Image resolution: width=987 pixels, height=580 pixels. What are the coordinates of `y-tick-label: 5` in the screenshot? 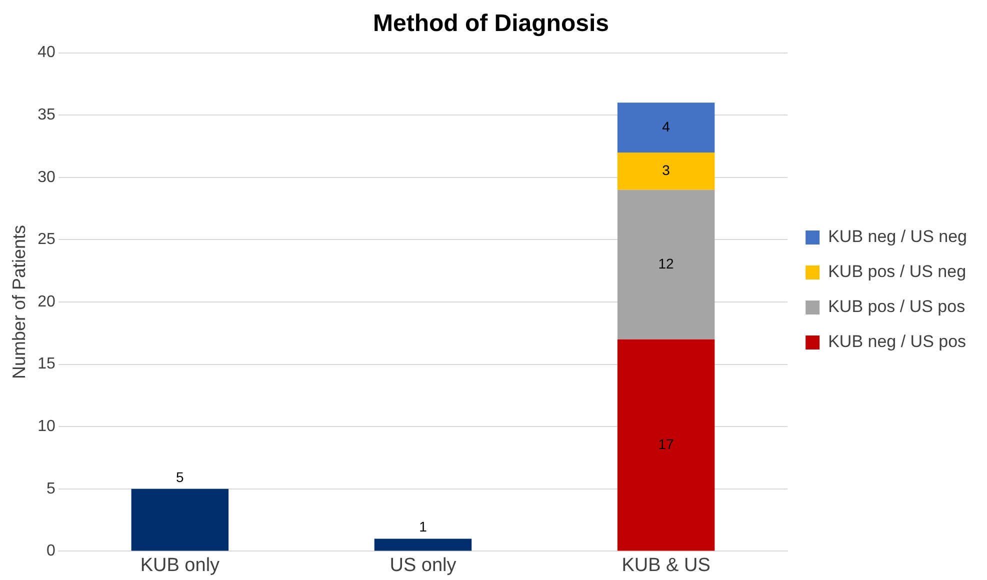 It's located at (51, 489).